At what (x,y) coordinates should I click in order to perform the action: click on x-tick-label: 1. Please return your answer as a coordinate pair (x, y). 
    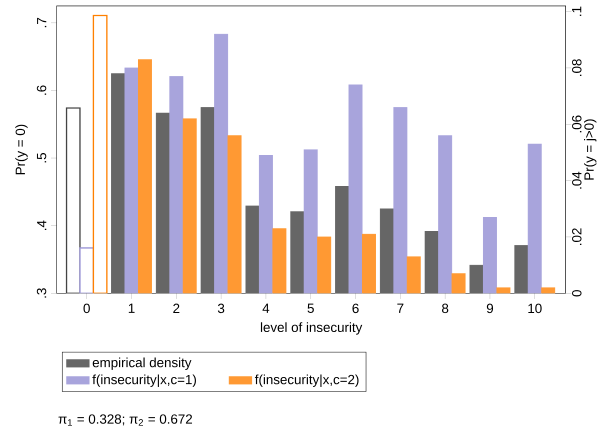
    Looking at the image, I should click on (131, 308).